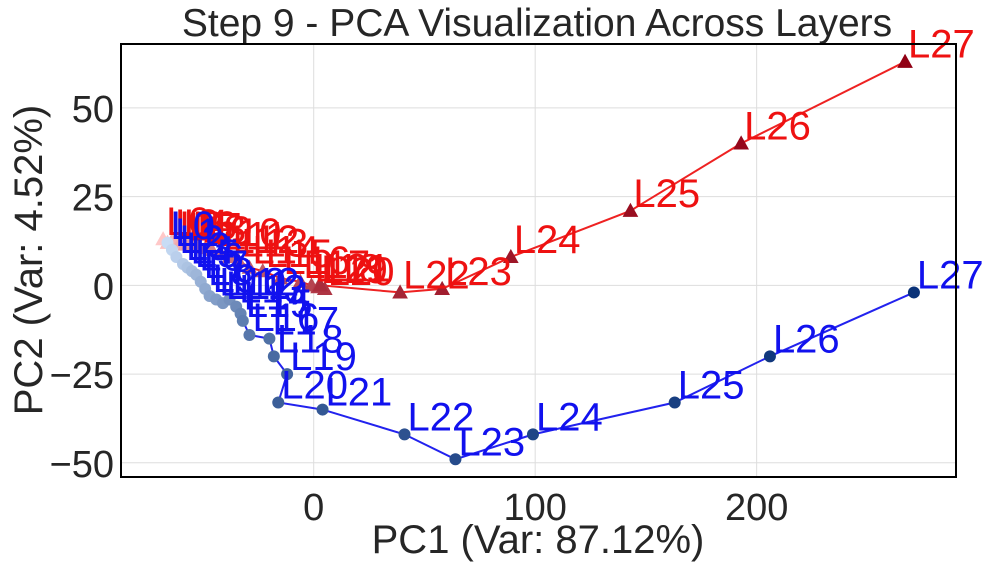 The height and width of the screenshot is (566, 997). Describe the element at coordinates (93, 199) in the screenshot. I see `y-tick-label: 25` at that location.